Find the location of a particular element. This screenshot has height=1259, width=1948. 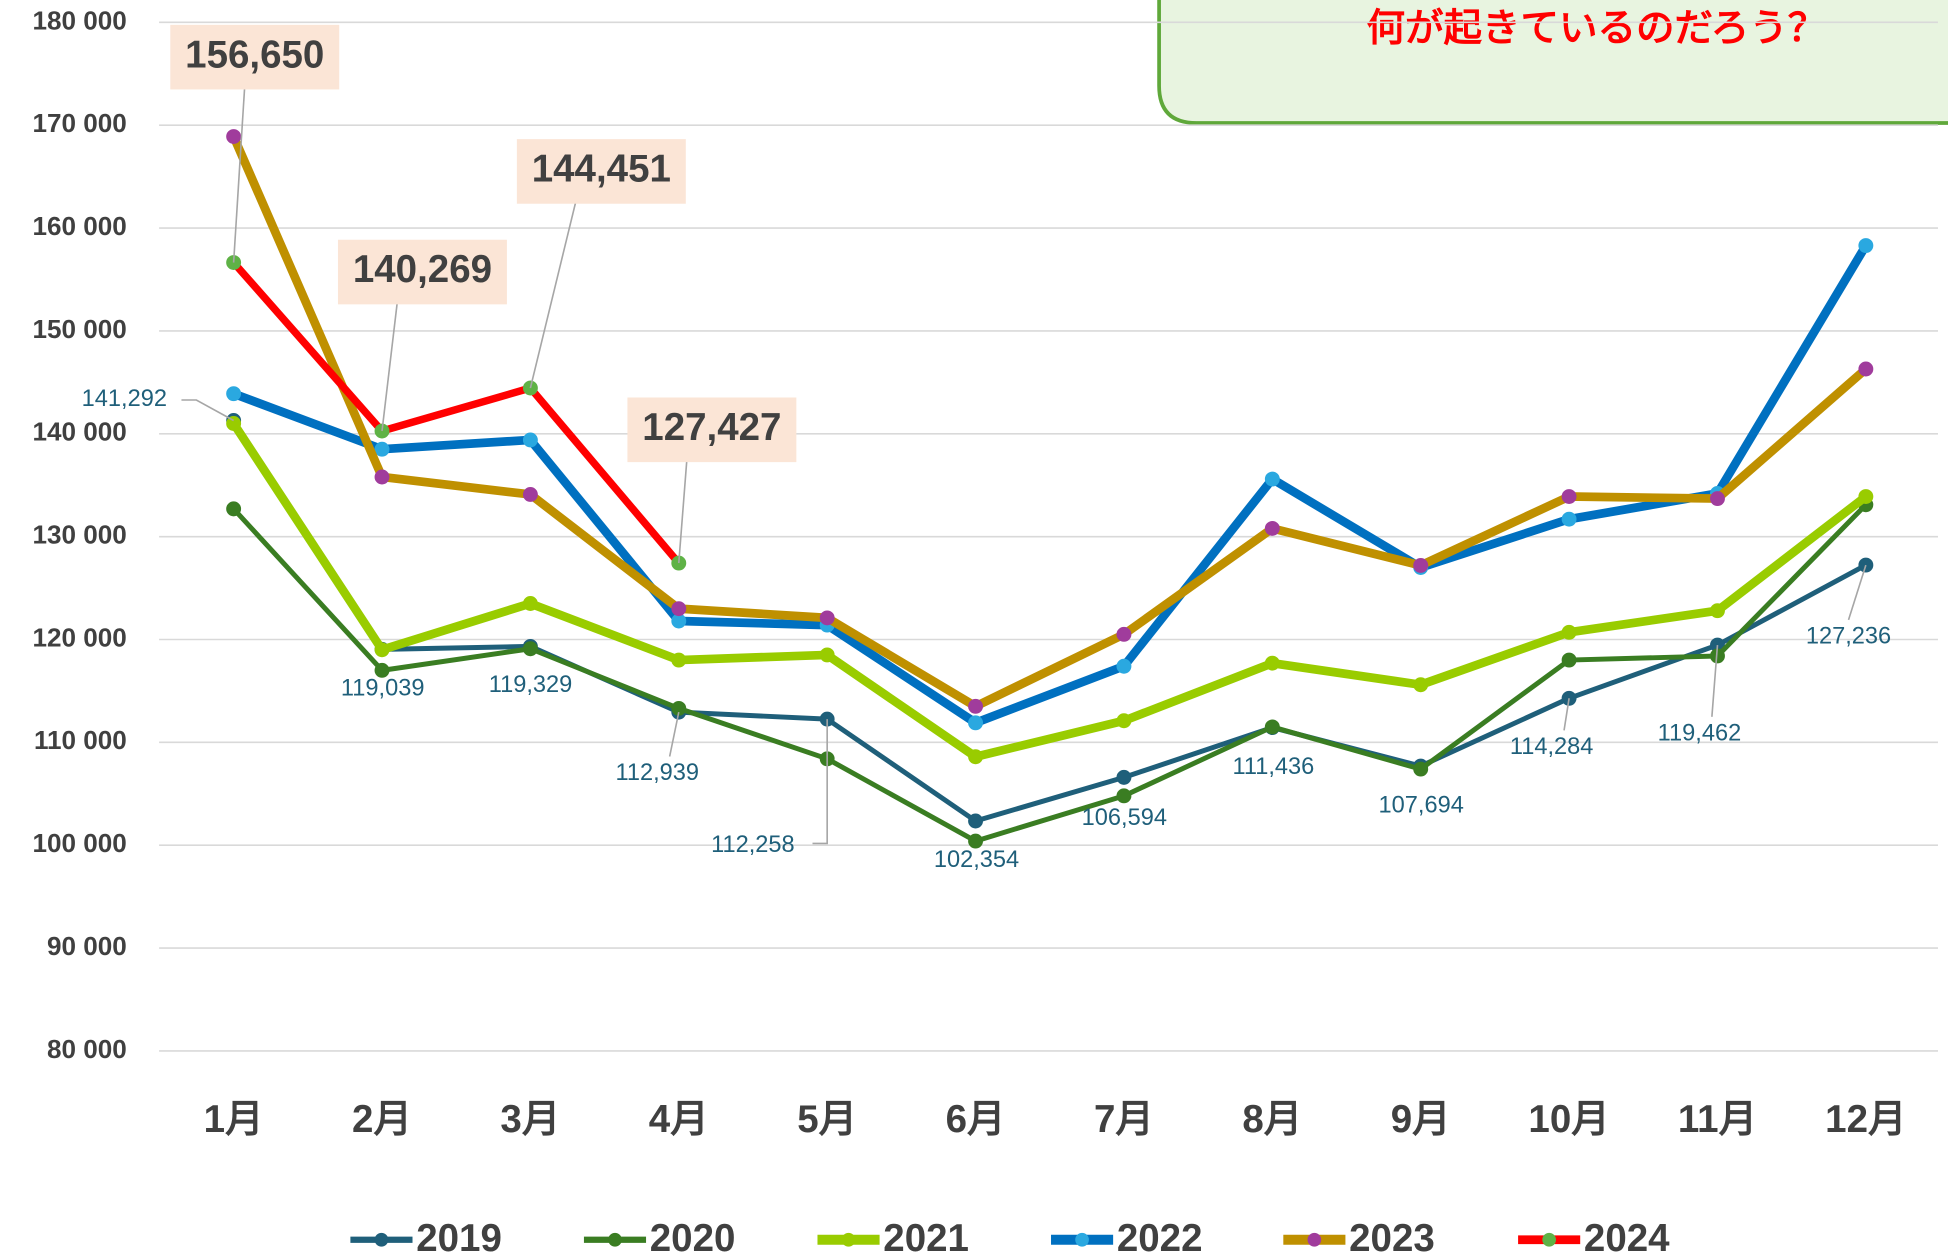

y-tick-label: 170 000 is located at coordinates (80, 123).